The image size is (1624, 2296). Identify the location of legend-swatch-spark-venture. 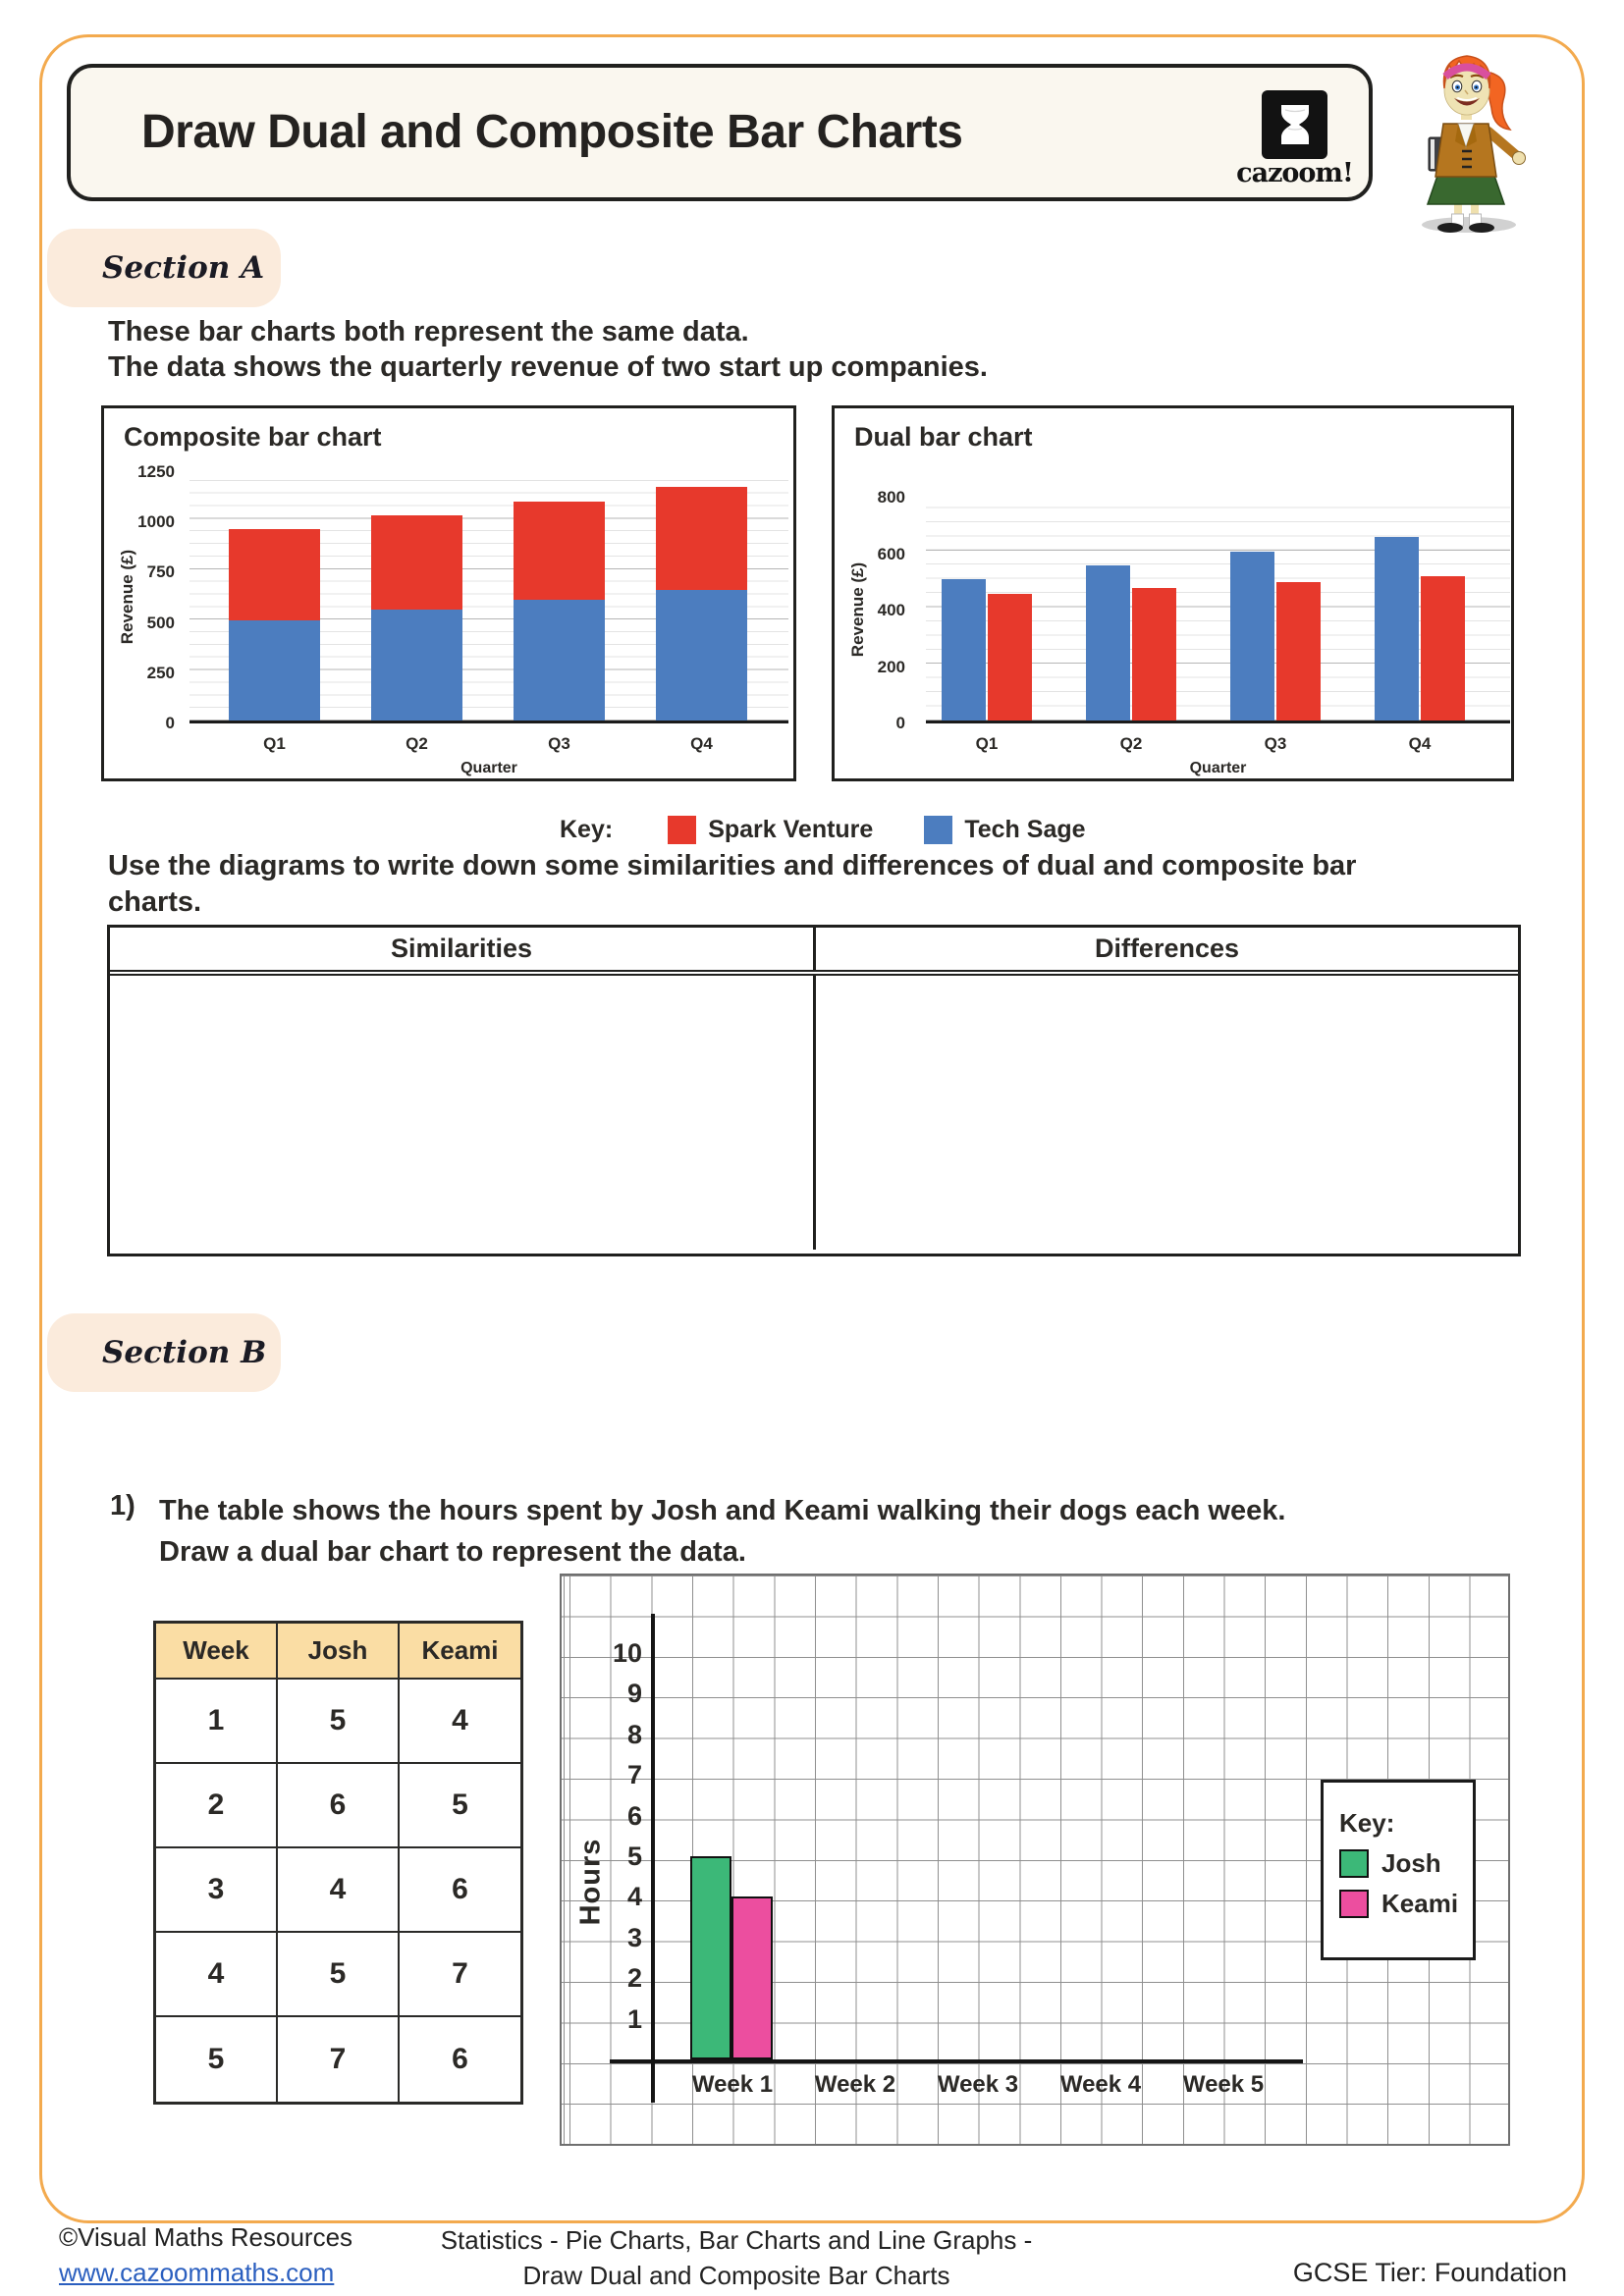
(682, 829).